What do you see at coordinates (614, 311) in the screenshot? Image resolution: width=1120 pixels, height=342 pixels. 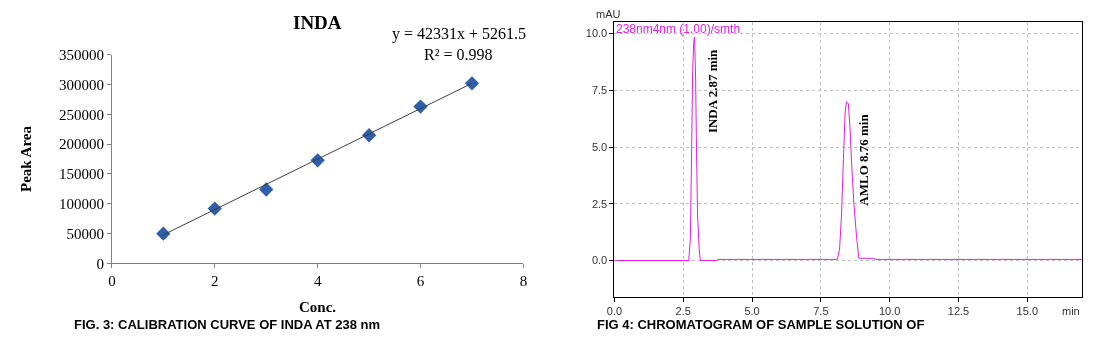 I see `x-tick-label: 0.0` at bounding box center [614, 311].